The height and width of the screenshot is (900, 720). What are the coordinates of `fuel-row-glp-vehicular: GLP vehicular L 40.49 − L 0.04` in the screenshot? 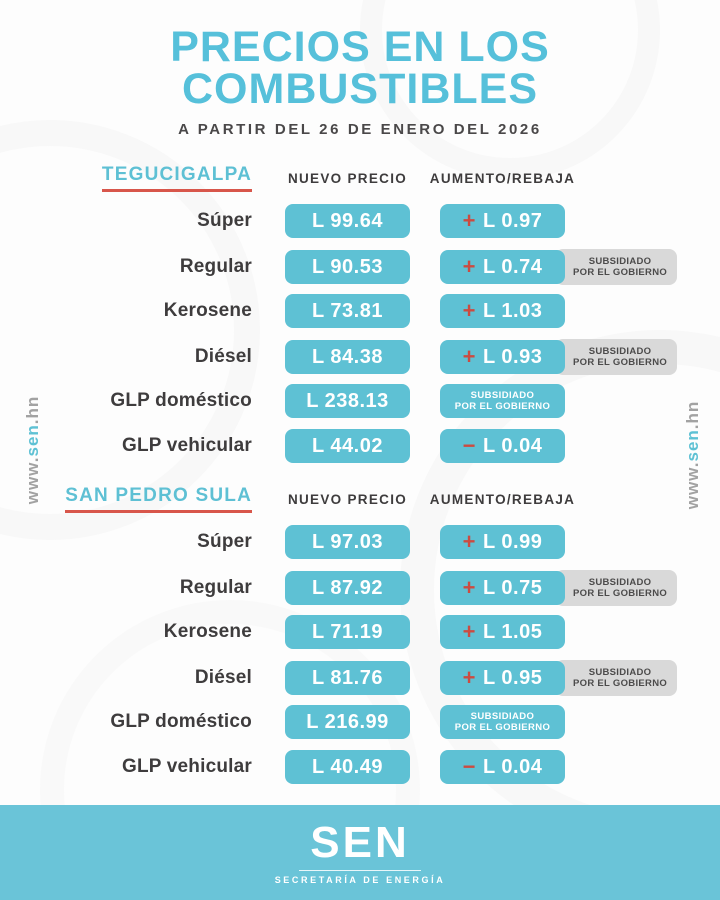 It's located at (360, 767).